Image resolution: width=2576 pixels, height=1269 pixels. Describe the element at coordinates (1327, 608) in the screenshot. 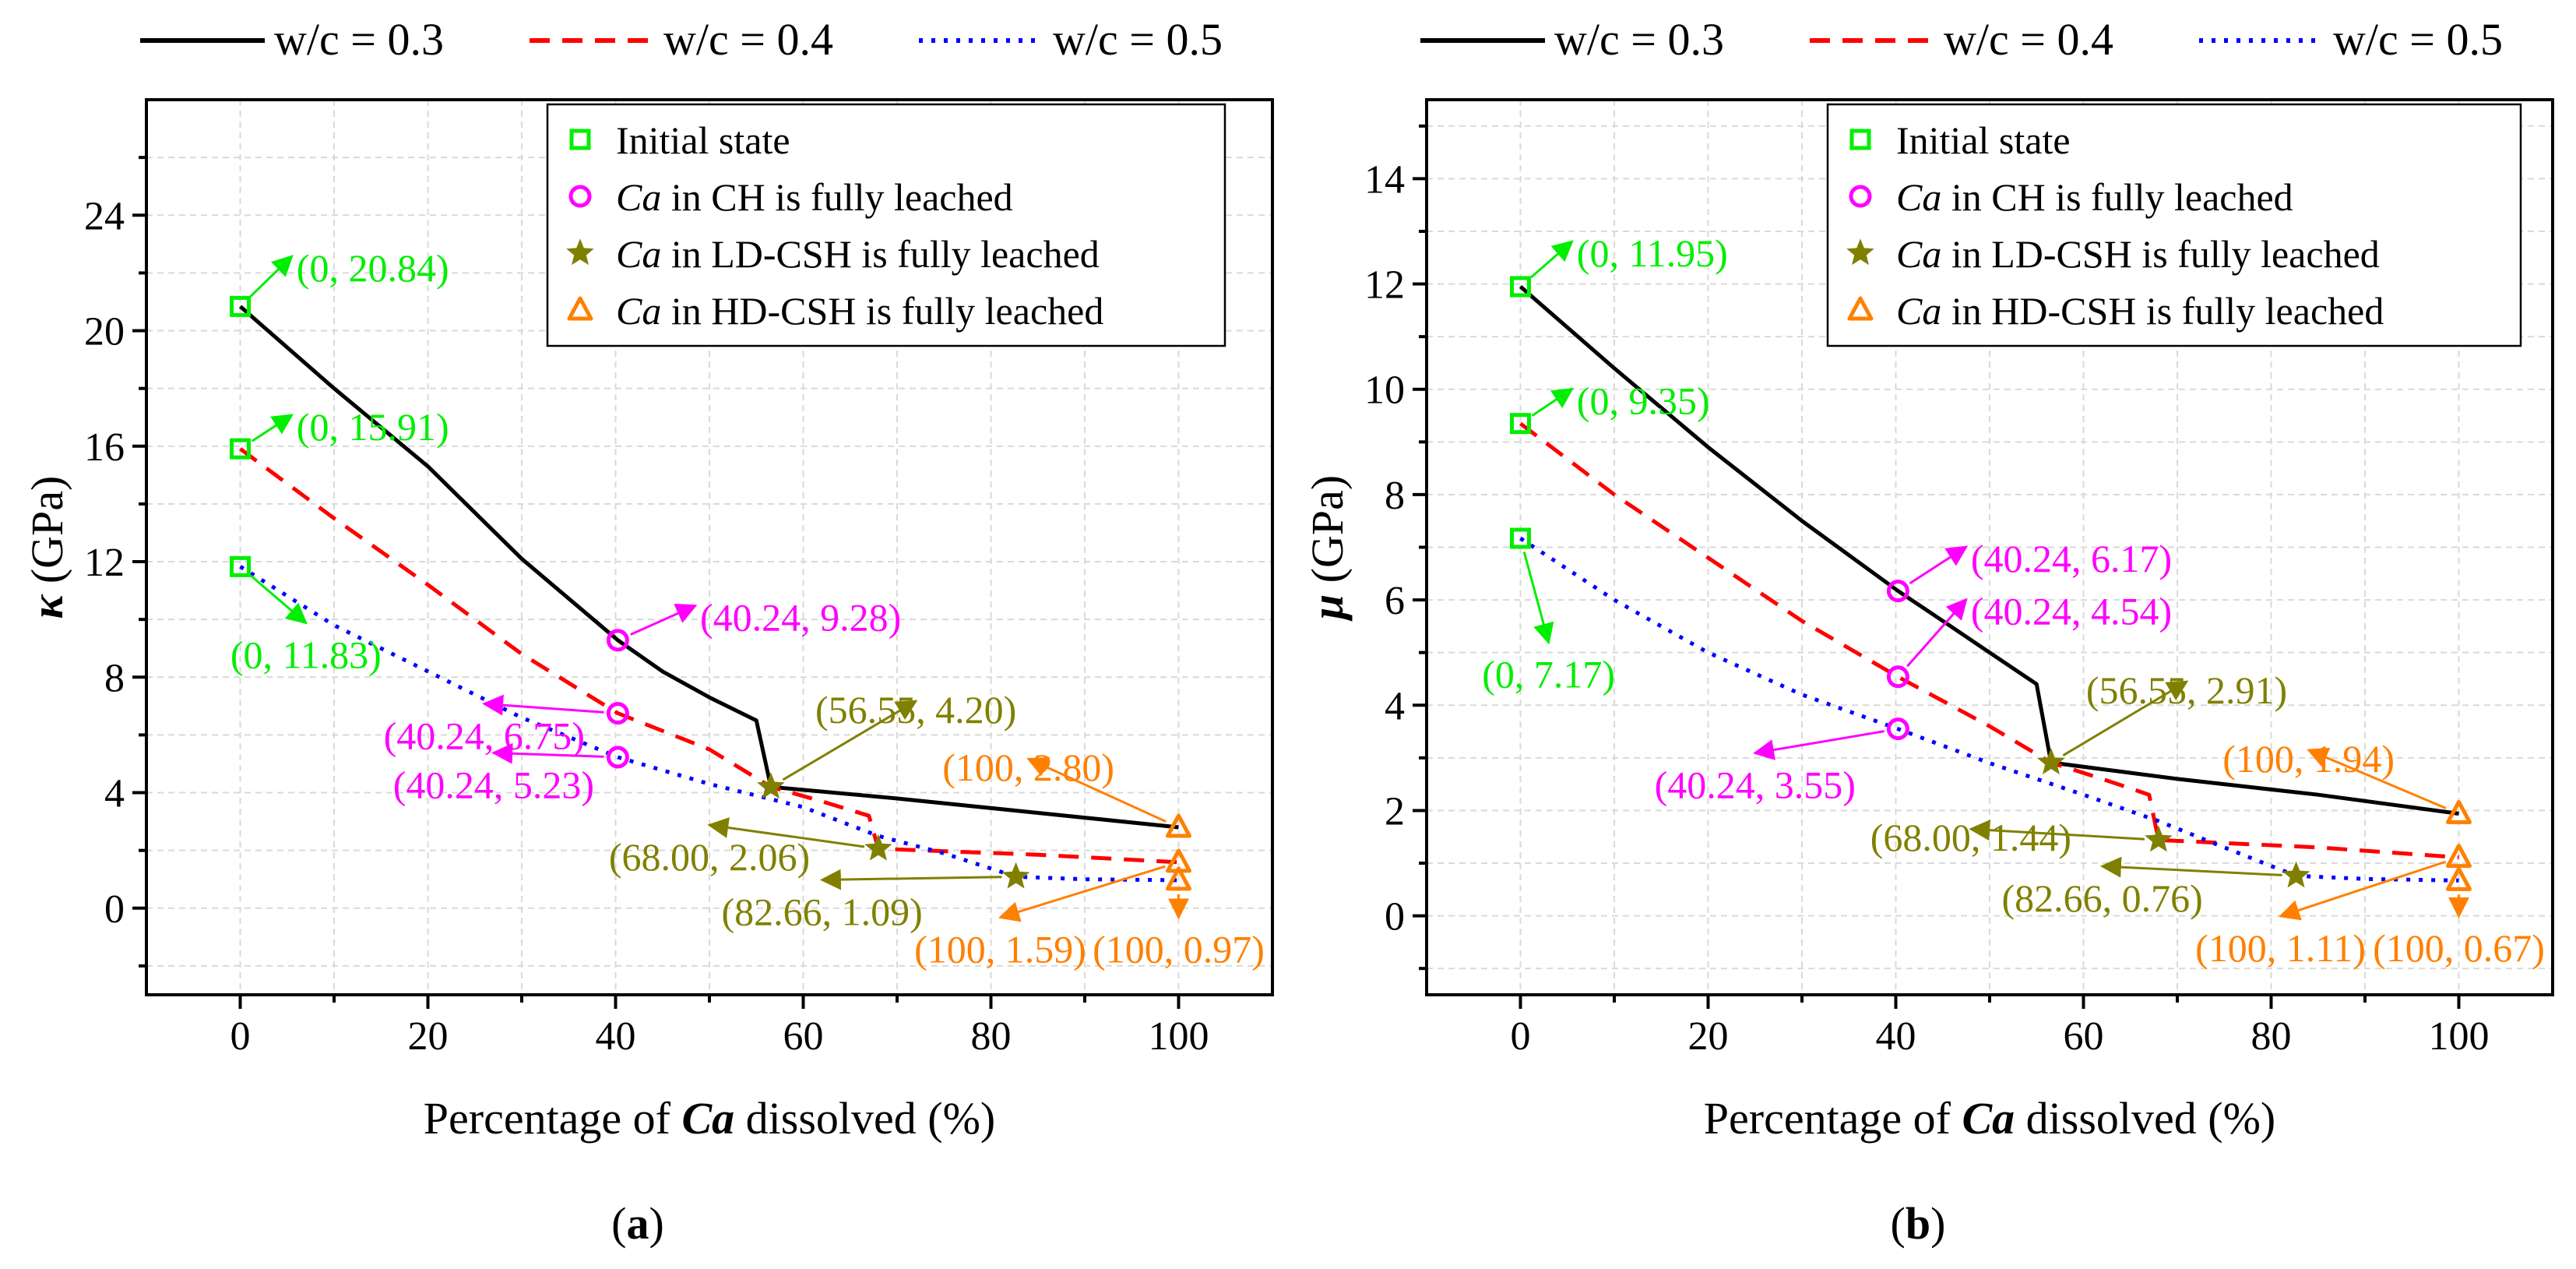

I see `y-axis-label-part: μ` at that location.